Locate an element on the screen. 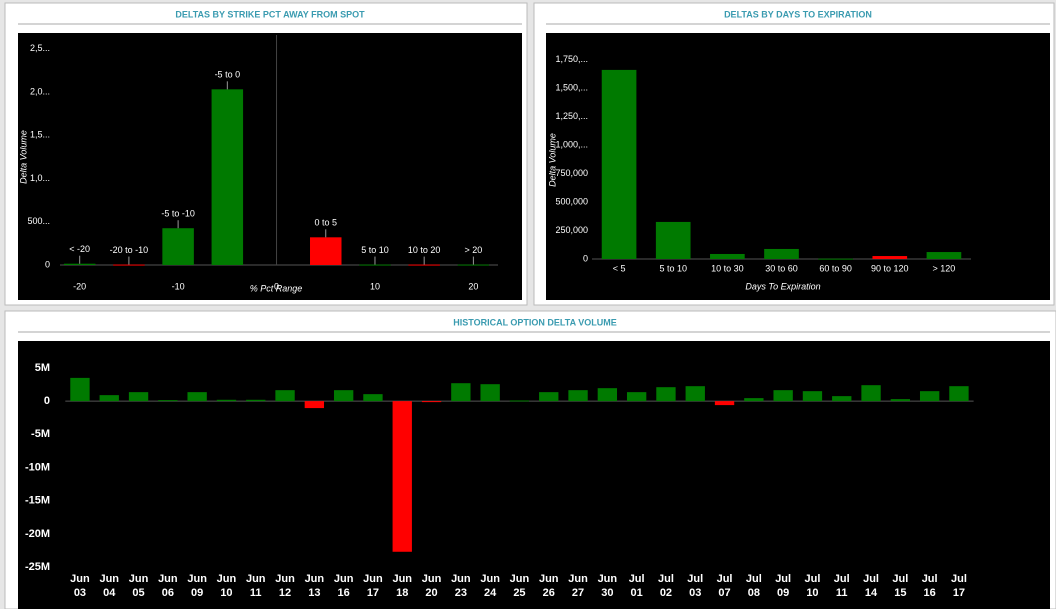 The image size is (1056, 609). x-tick-label: -10 is located at coordinates (178, 286).